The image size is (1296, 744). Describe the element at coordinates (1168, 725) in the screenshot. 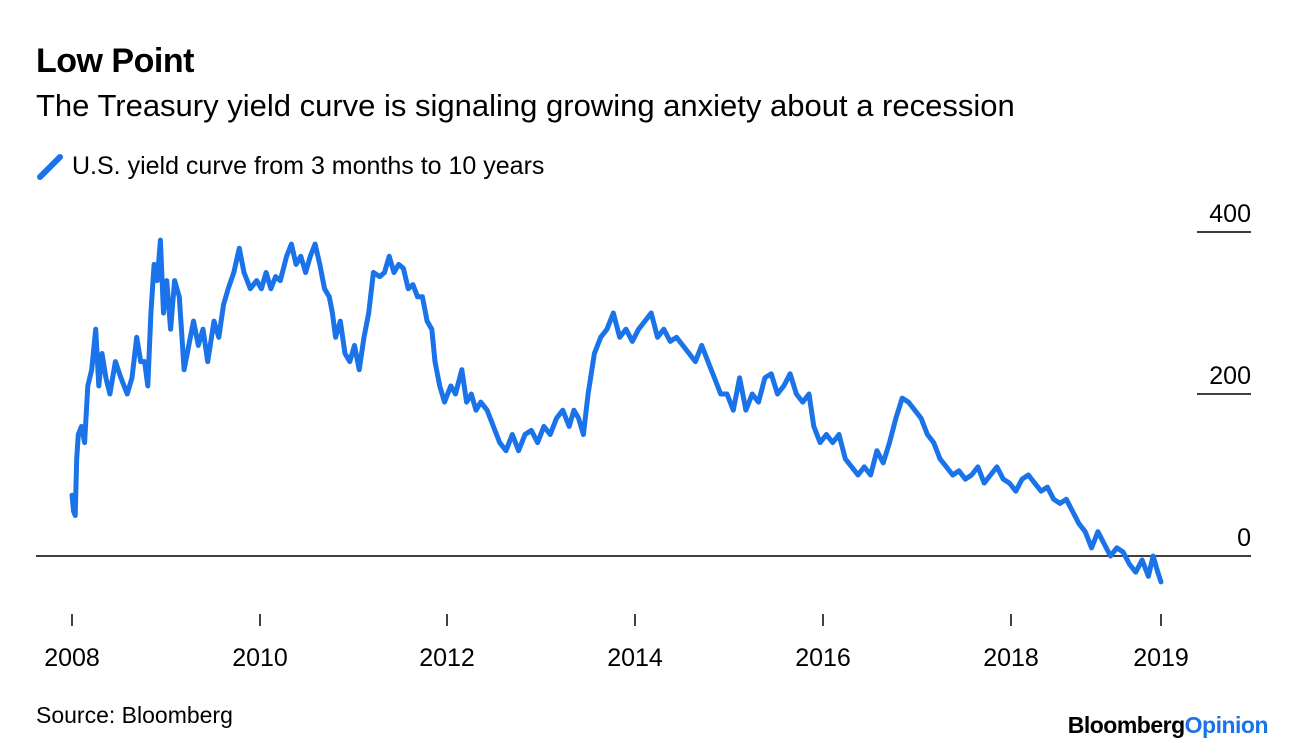

I see `brand-logo: BloombergOpinion` at that location.